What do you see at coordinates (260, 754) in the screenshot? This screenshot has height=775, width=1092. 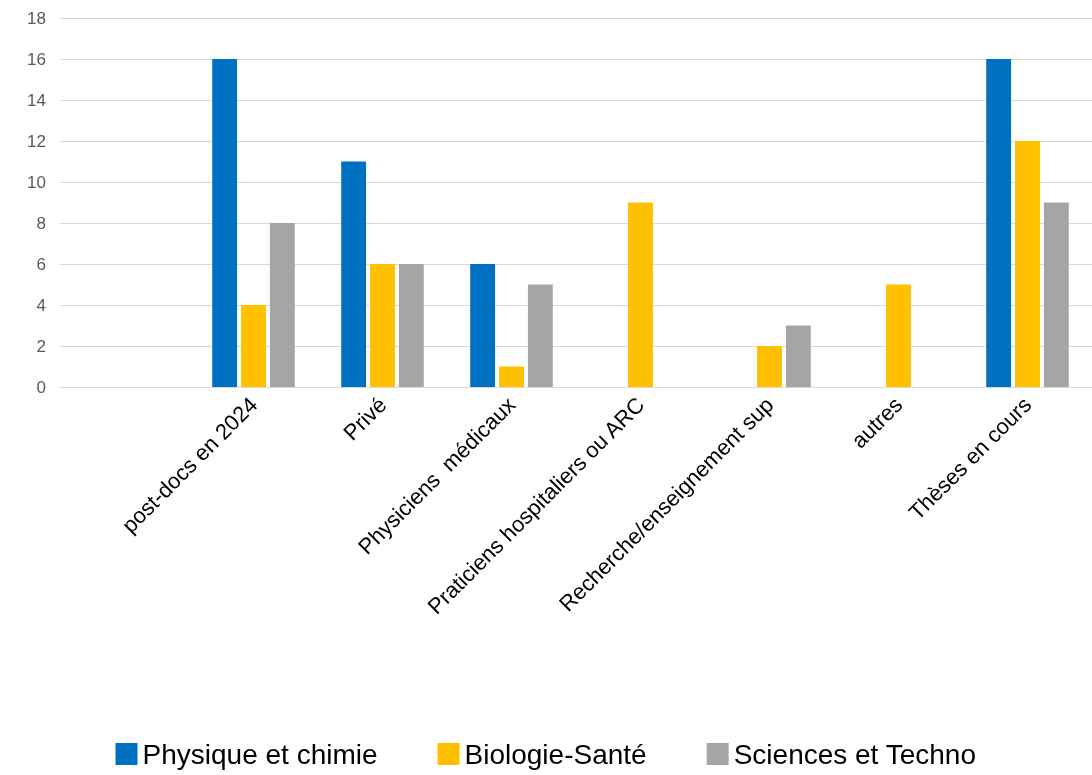 I see `legend-label: Physique et chimie` at bounding box center [260, 754].